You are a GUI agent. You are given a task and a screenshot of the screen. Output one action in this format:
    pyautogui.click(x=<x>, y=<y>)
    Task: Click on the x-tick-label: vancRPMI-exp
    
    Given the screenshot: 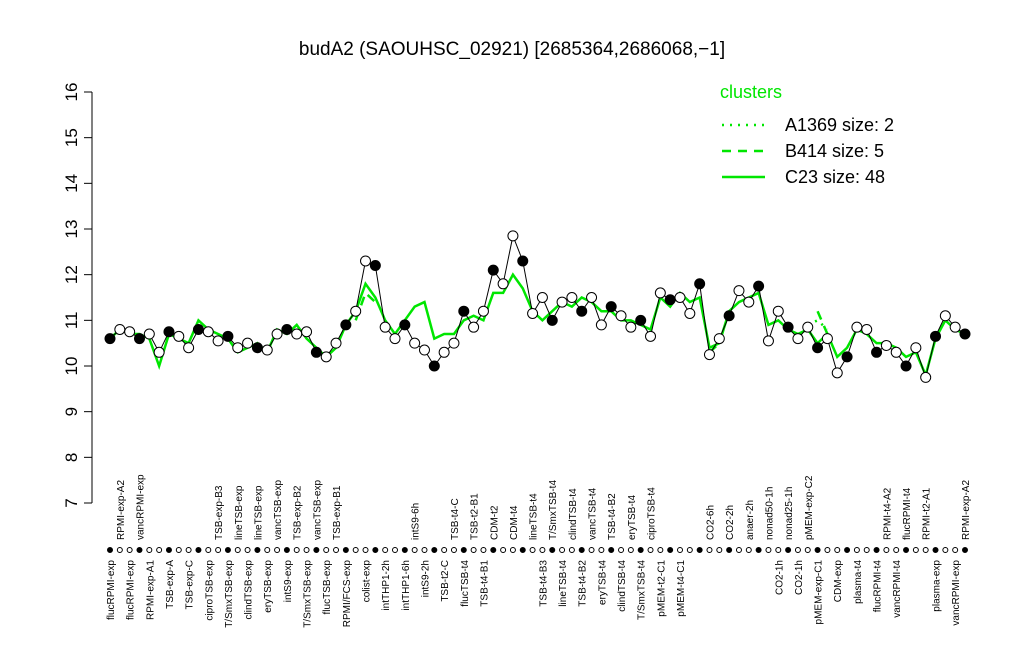 What is the action you would take?
    pyautogui.click(x=140, y=507)
    